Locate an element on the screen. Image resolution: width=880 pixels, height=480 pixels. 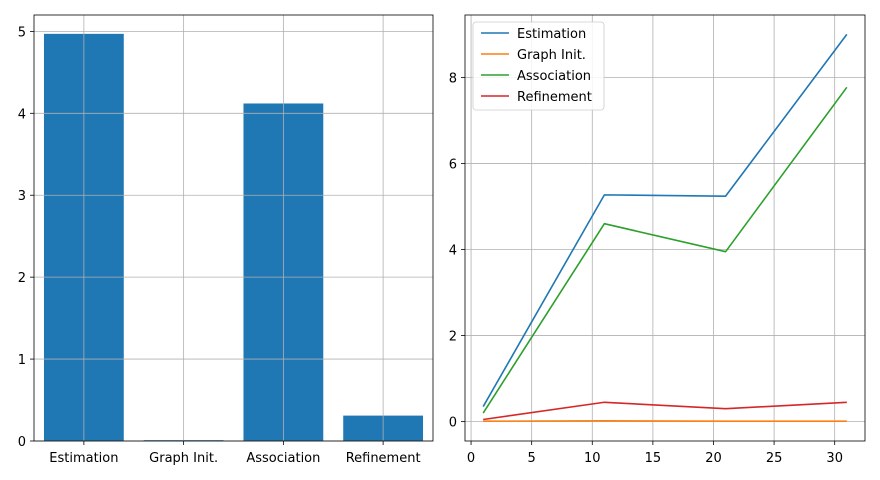
y-tick-label: 1 is located at coordinates (22, 360).